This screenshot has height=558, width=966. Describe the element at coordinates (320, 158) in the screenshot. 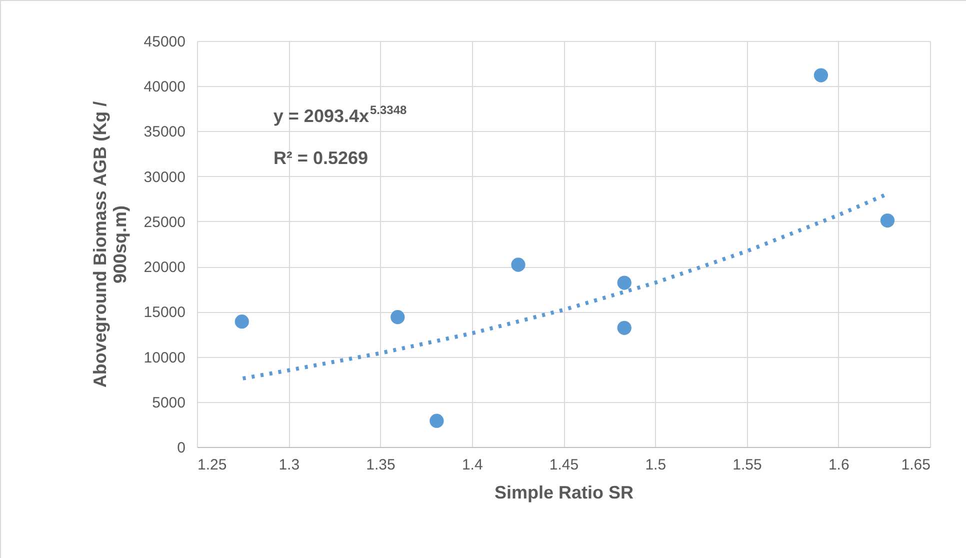

I see `annotation: R² = 0.5269` at that location.